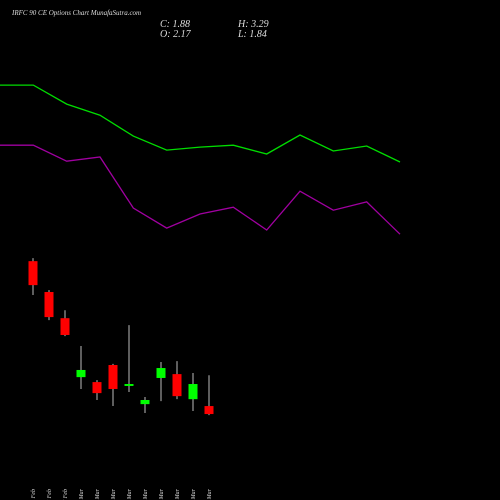 The width and height of the screenshot is (500, 500). What do you see at coordinates (76, 13) in the screenshot?
I see `chart-title: IRFC 90 CE Options Chart MunafaSutra.com` at bounding box center [76, 13].